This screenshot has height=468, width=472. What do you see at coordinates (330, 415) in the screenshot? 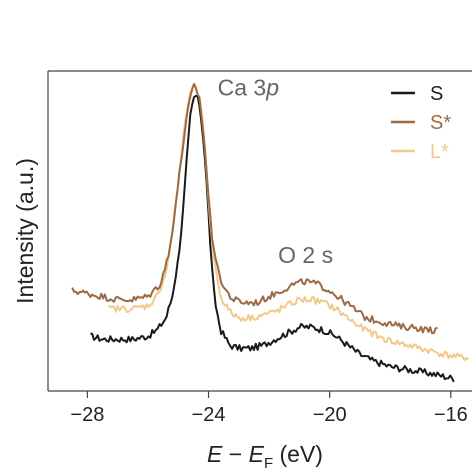
I see `x-tick-label: −20` at bounding box center [330, 415].